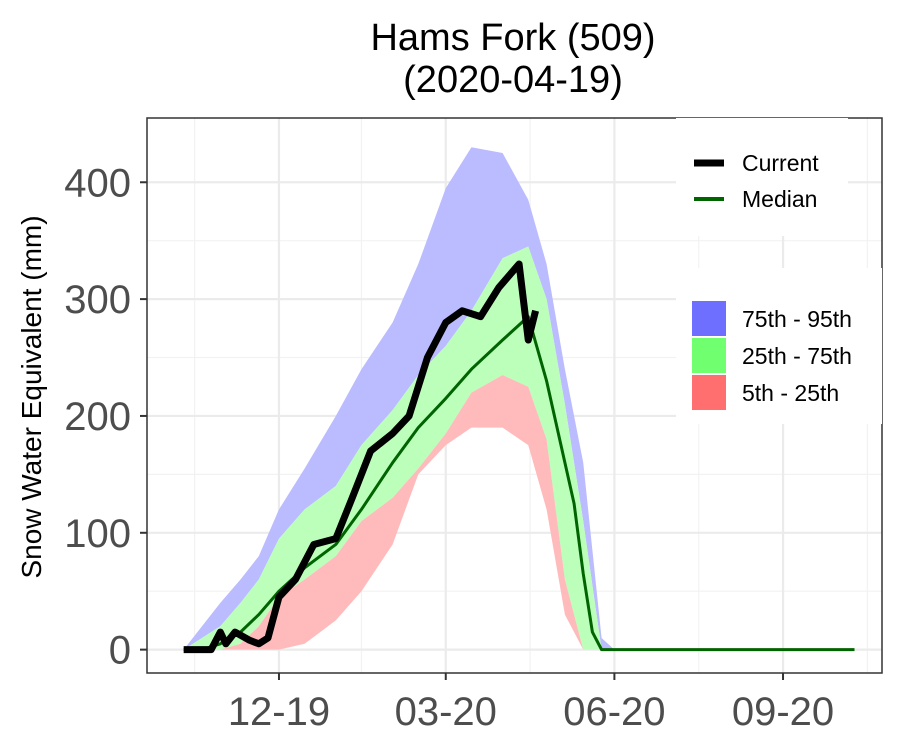 This screenshot has height=750, width=900. I want to click on x-tick-label: 12-19, so click(279, 712).